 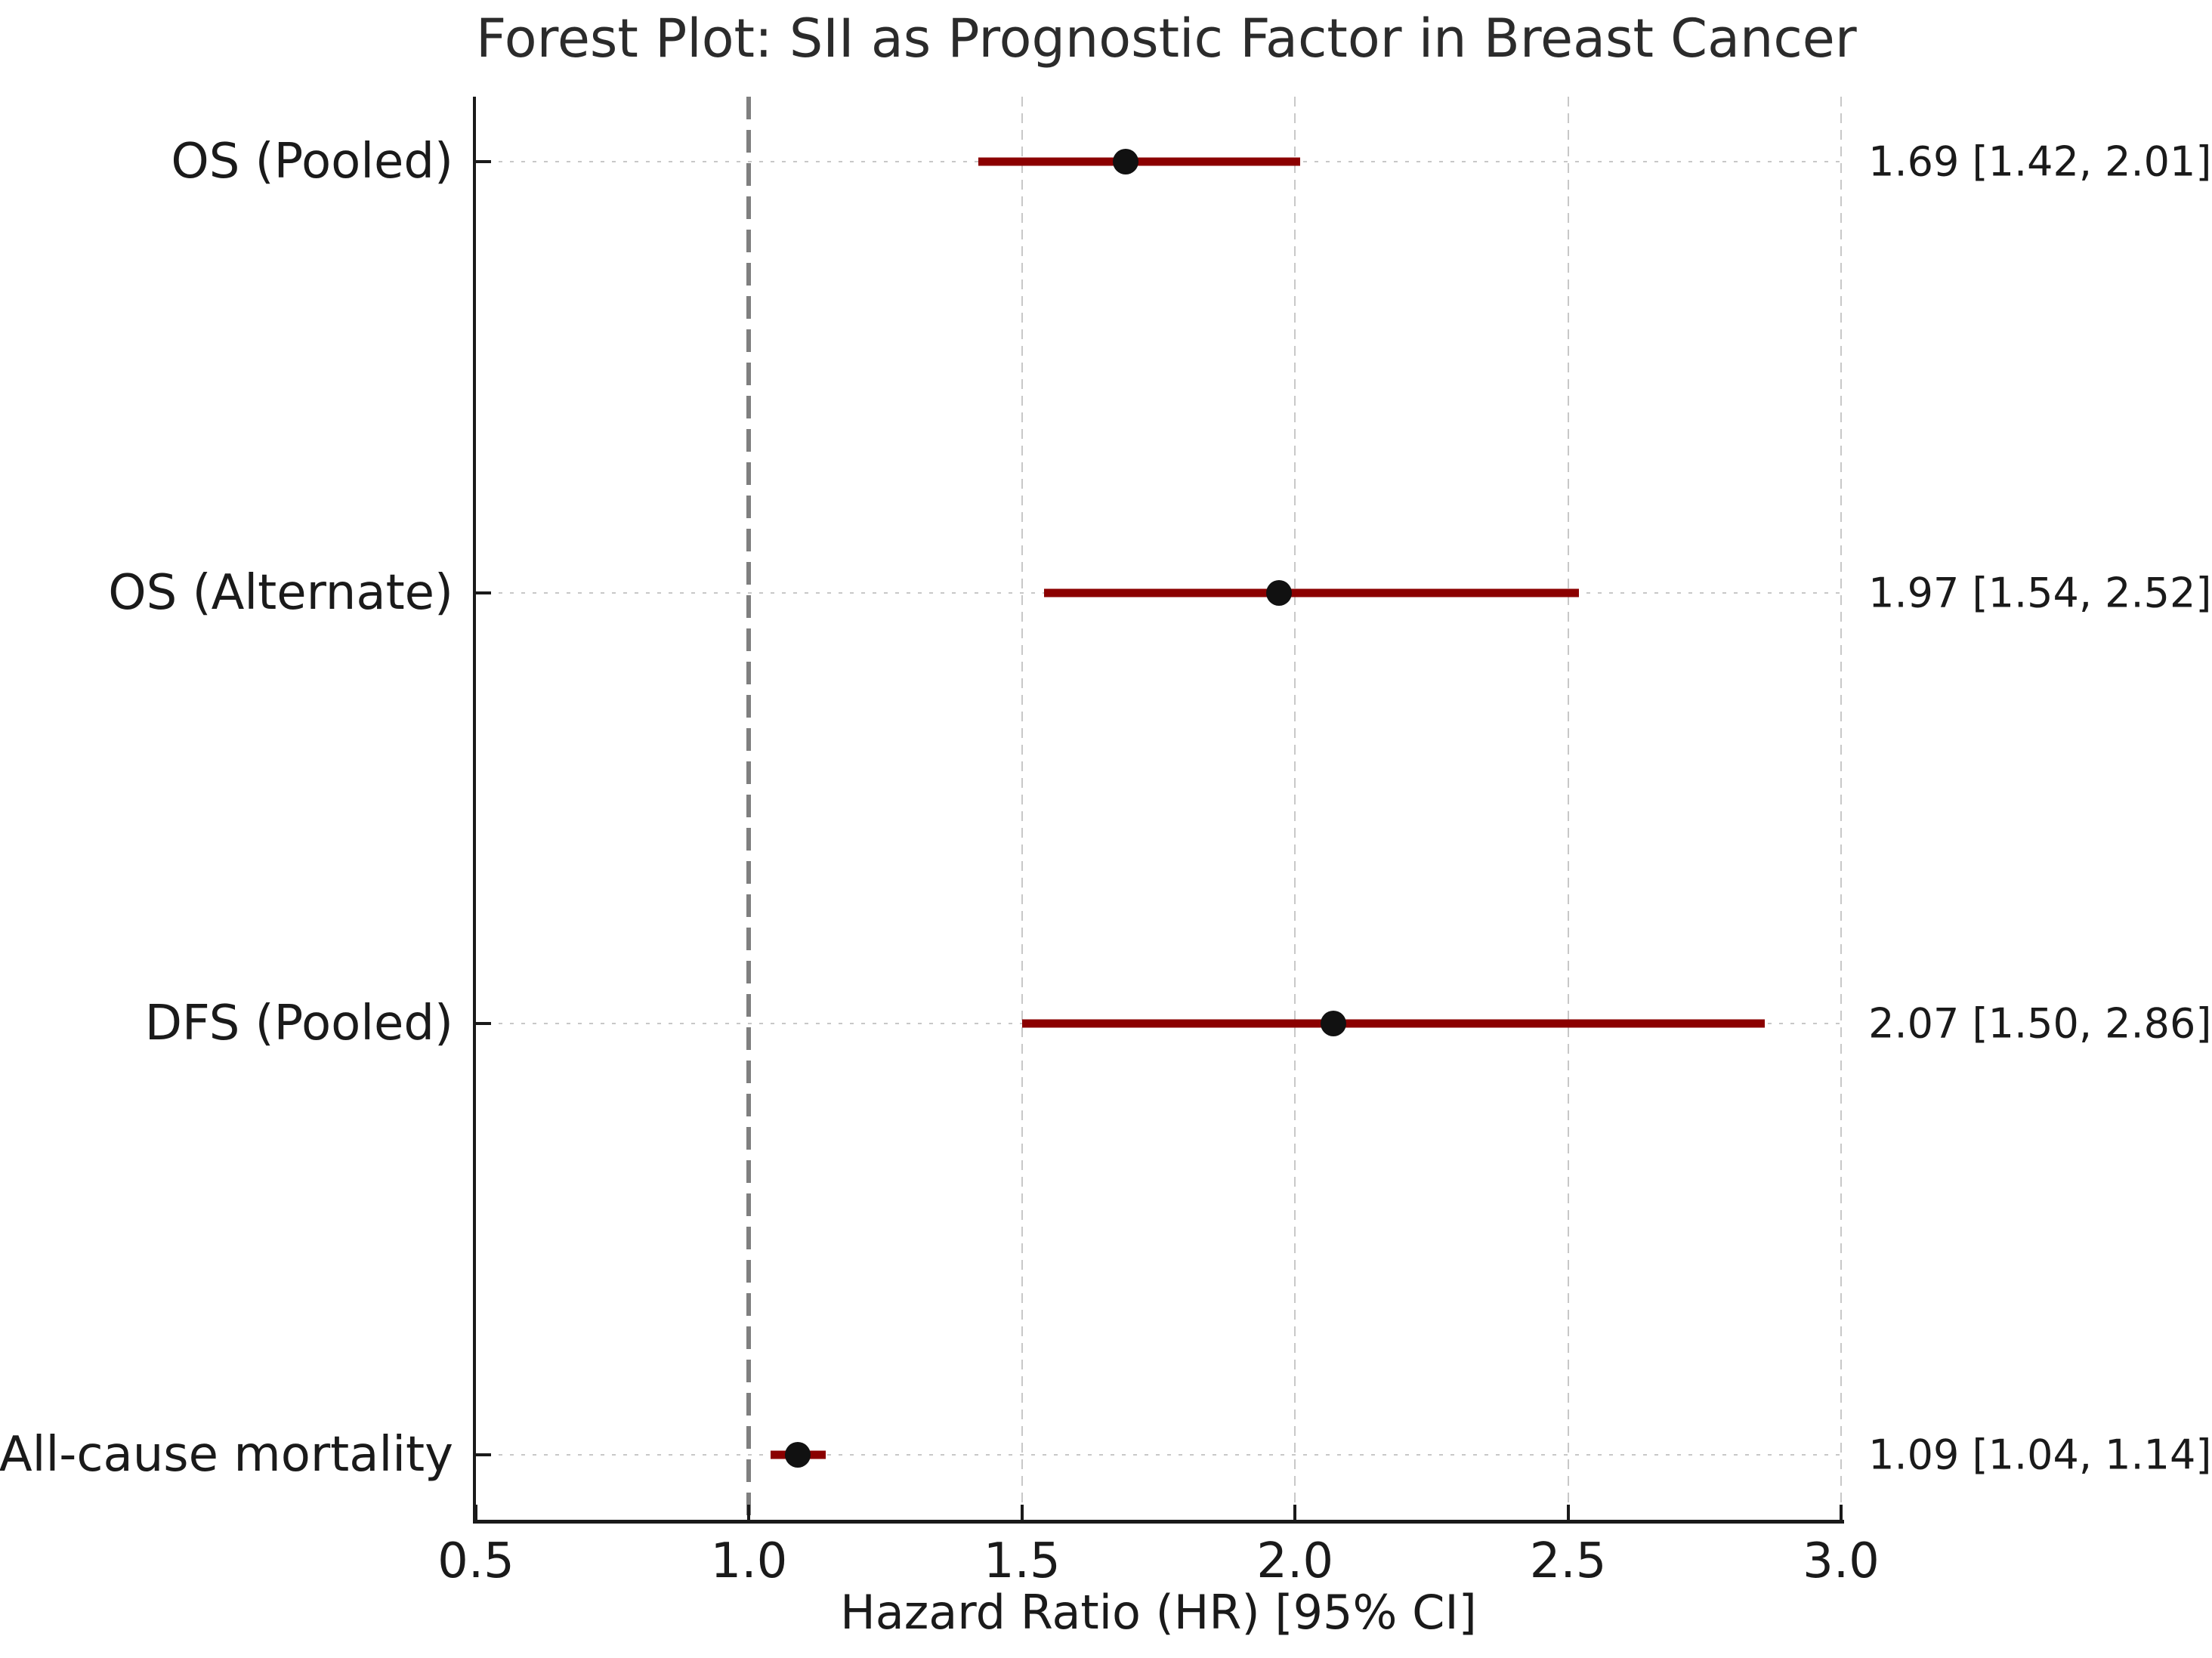 What do you see at coordinates (749, 1561) in the screenshot?
I see `x-tick-label: 1.0` at bounding box center [749, 1561].